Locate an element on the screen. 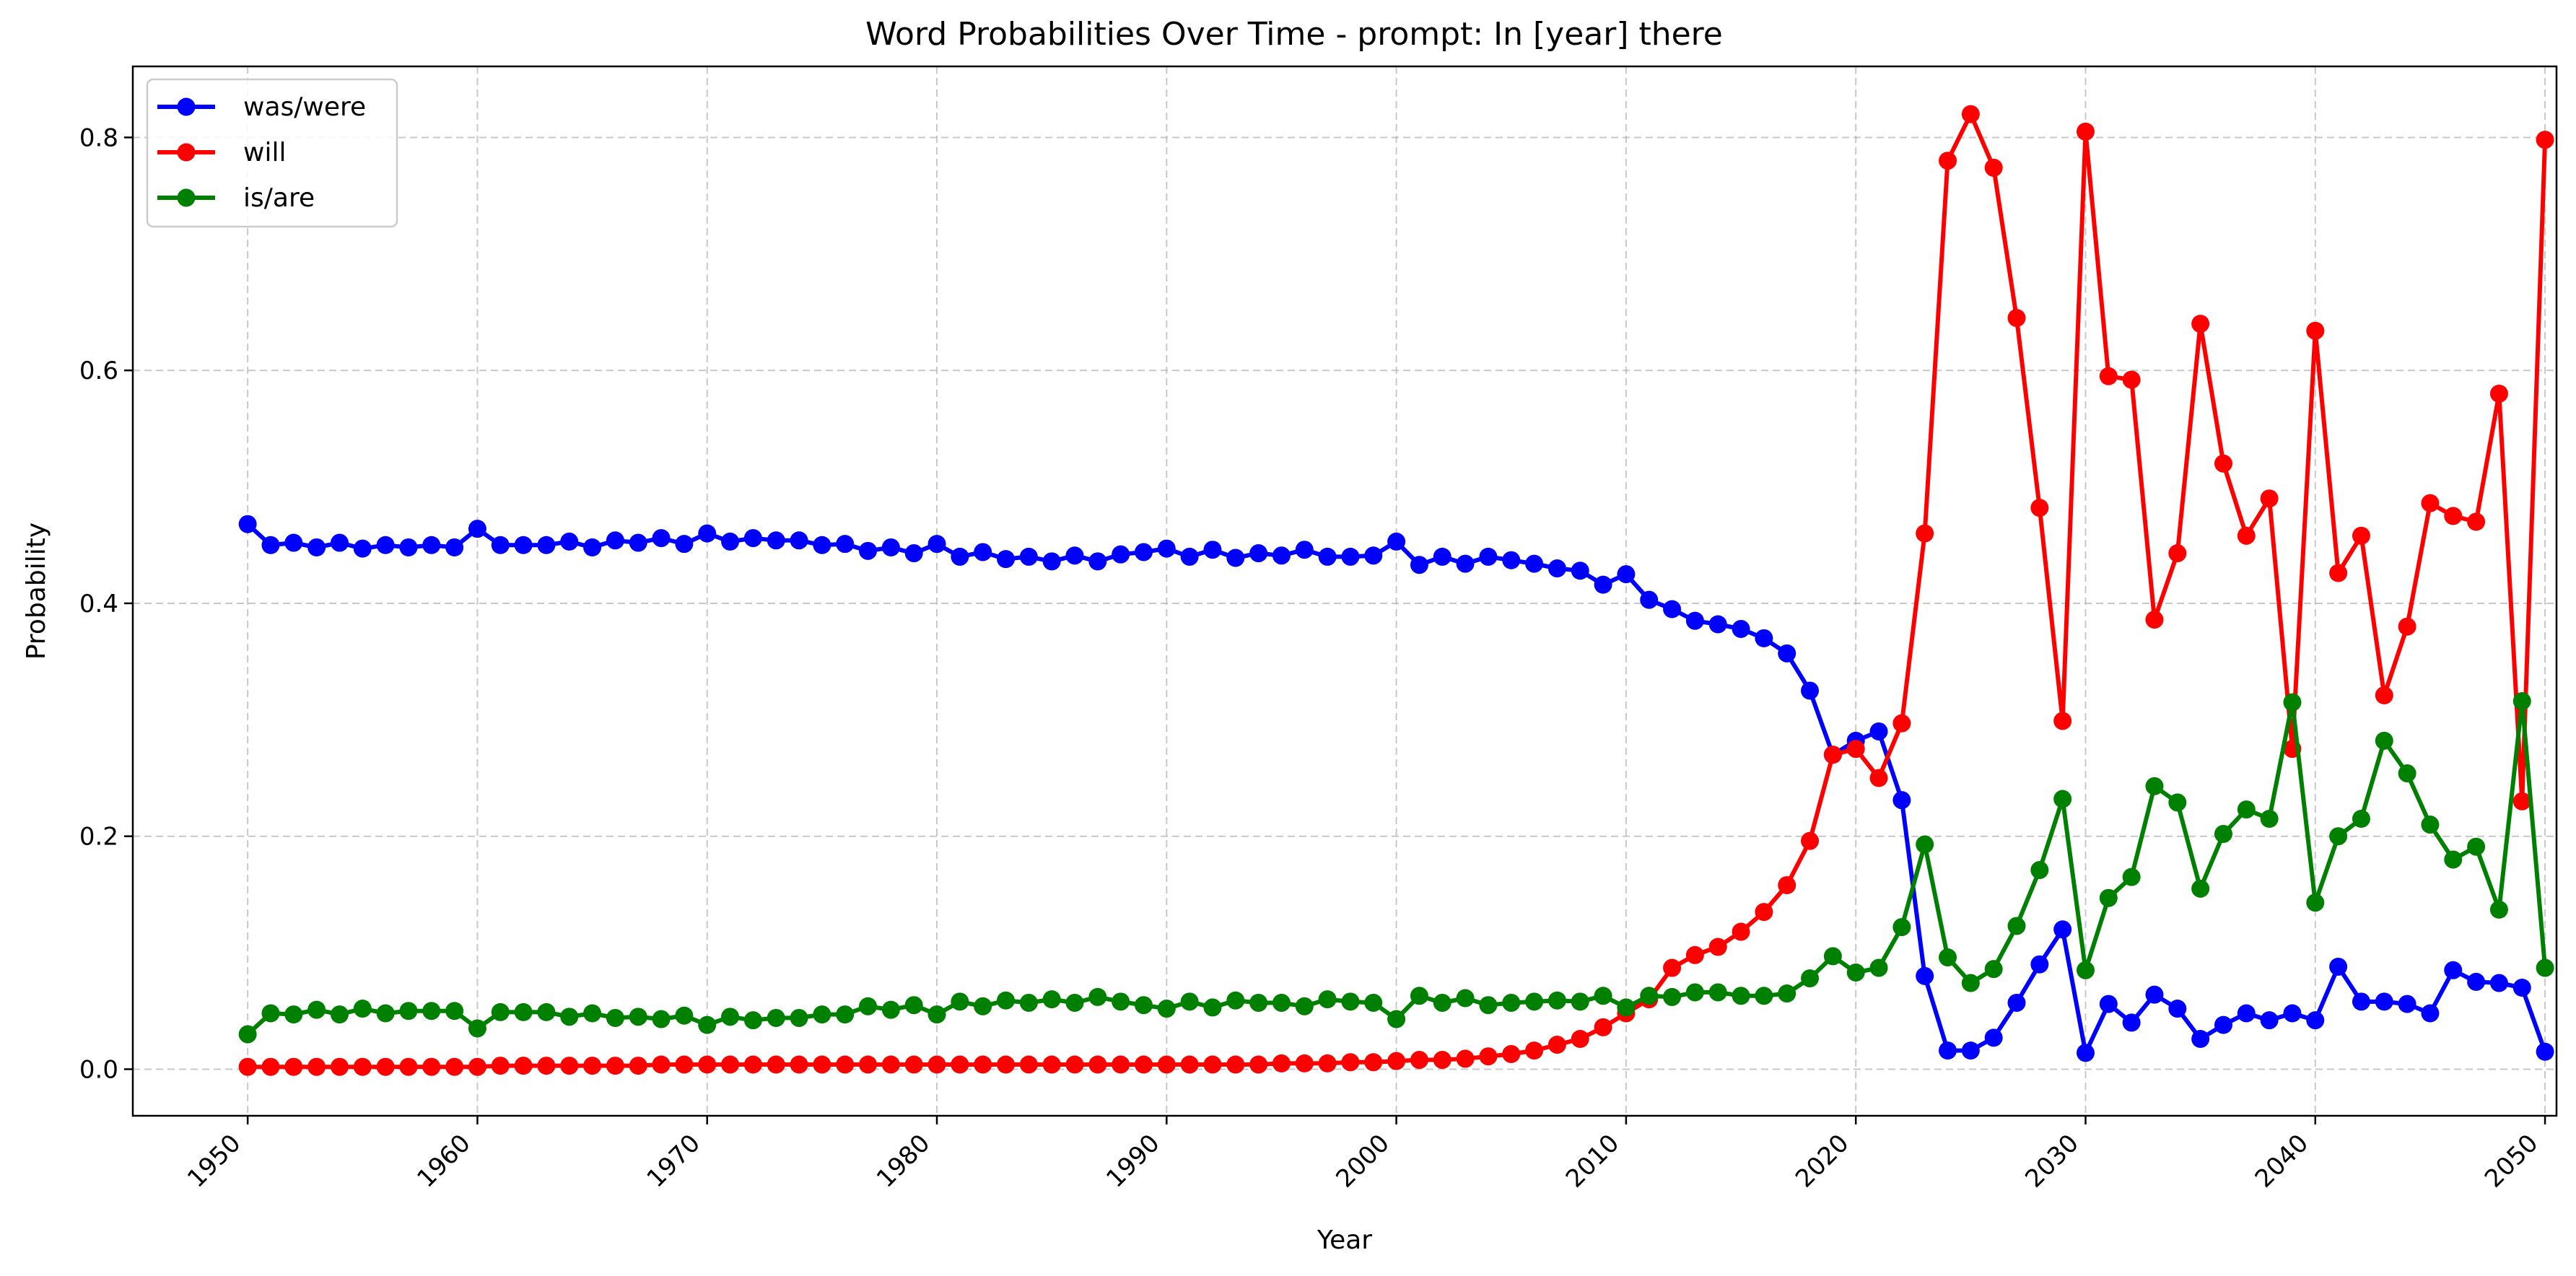 The image size is (2576, 1276). legend-frame is located at coordinates (272, 153).